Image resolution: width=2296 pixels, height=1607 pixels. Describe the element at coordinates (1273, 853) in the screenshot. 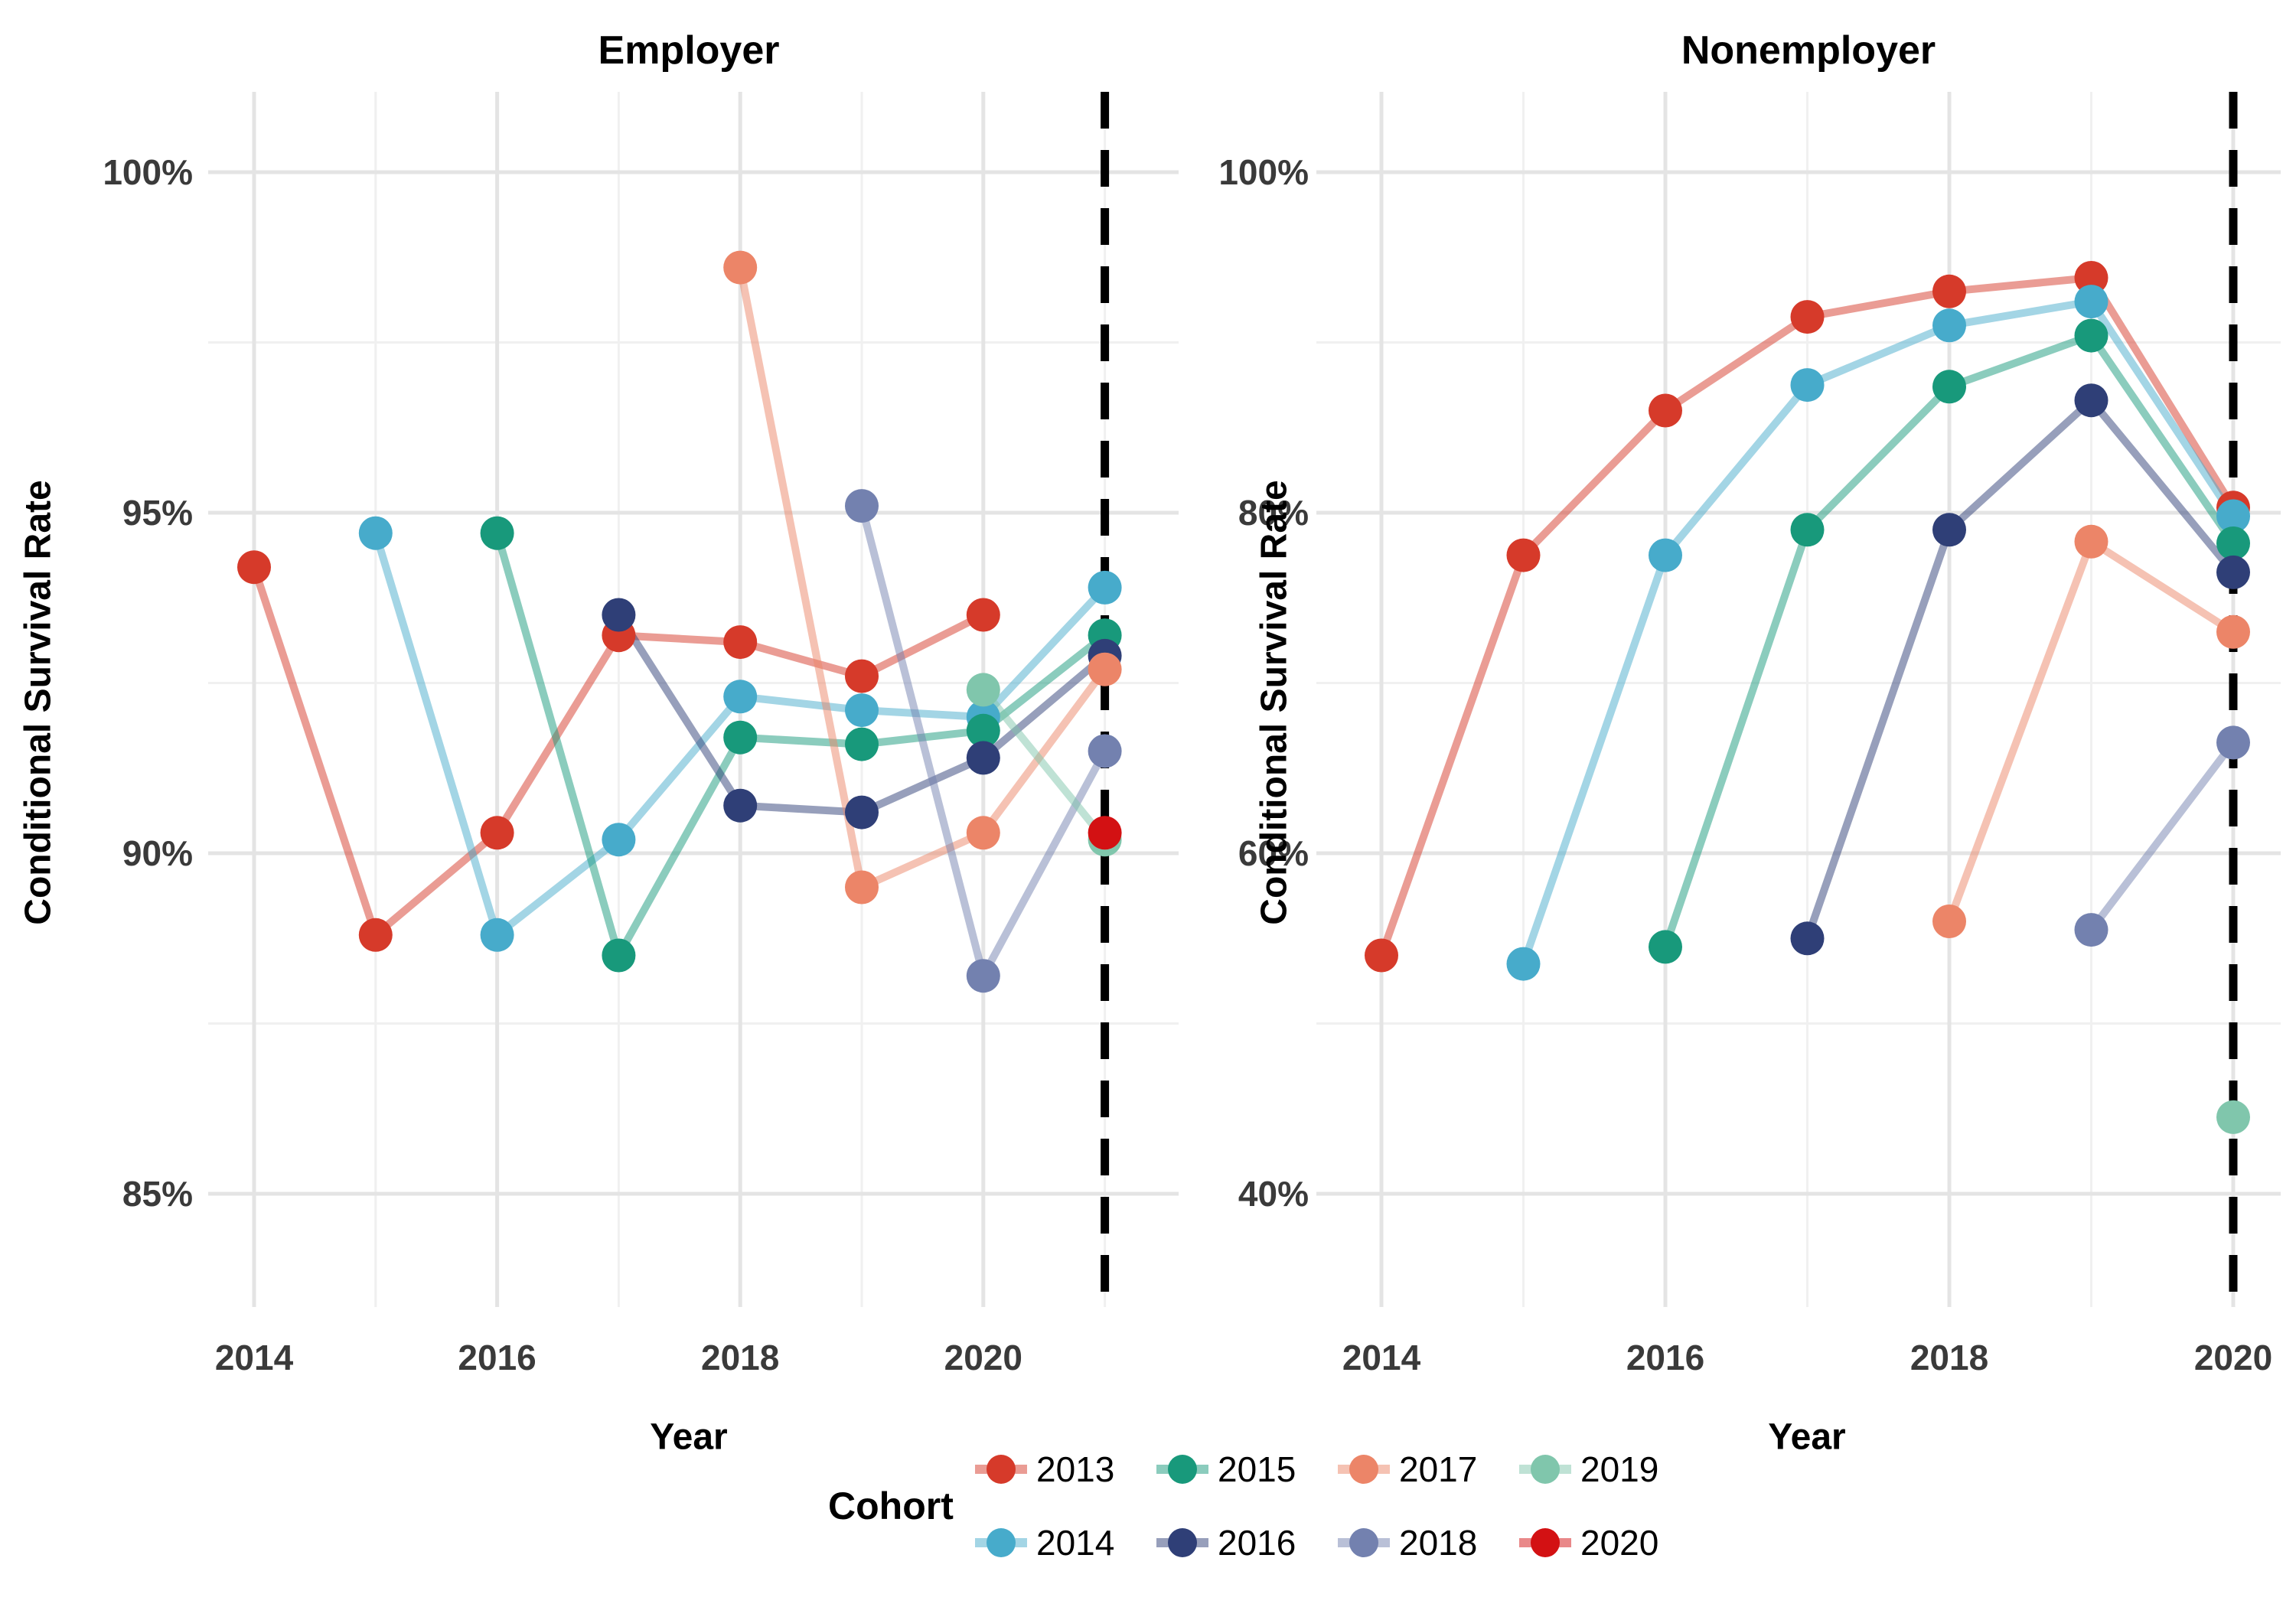

I see `y-tick-label: 60%` at that location.